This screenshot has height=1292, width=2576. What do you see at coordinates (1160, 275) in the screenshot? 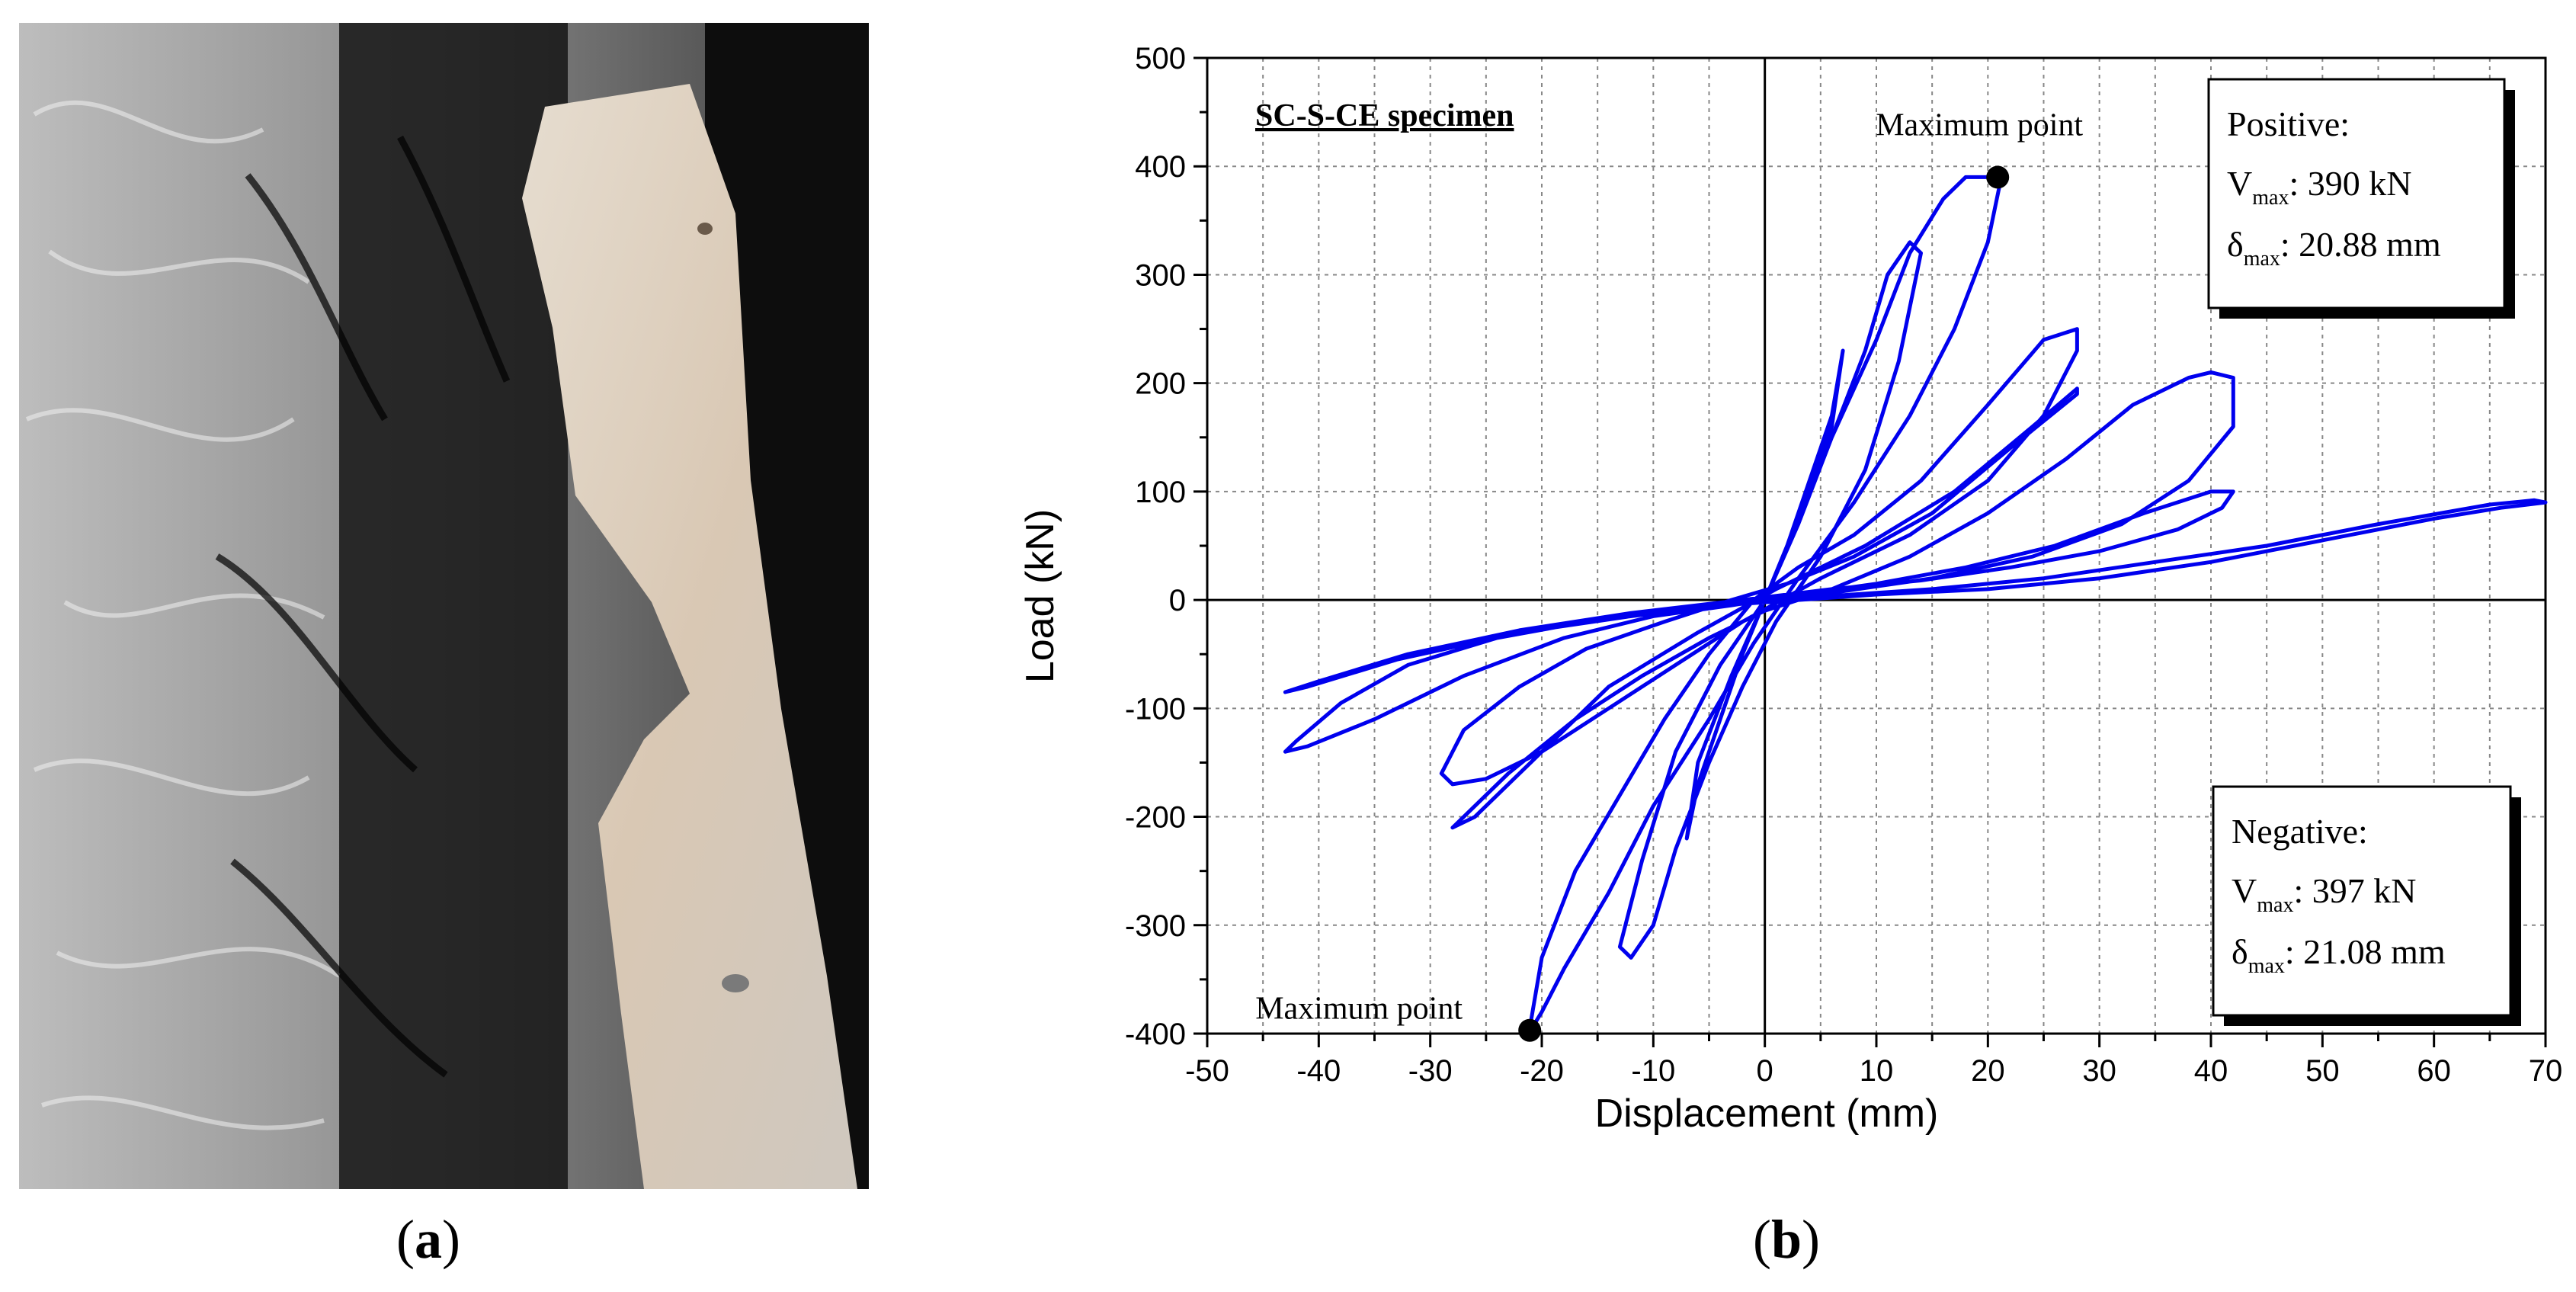
I see `y-tick-label: 300` at bounding box center [1160, 275].